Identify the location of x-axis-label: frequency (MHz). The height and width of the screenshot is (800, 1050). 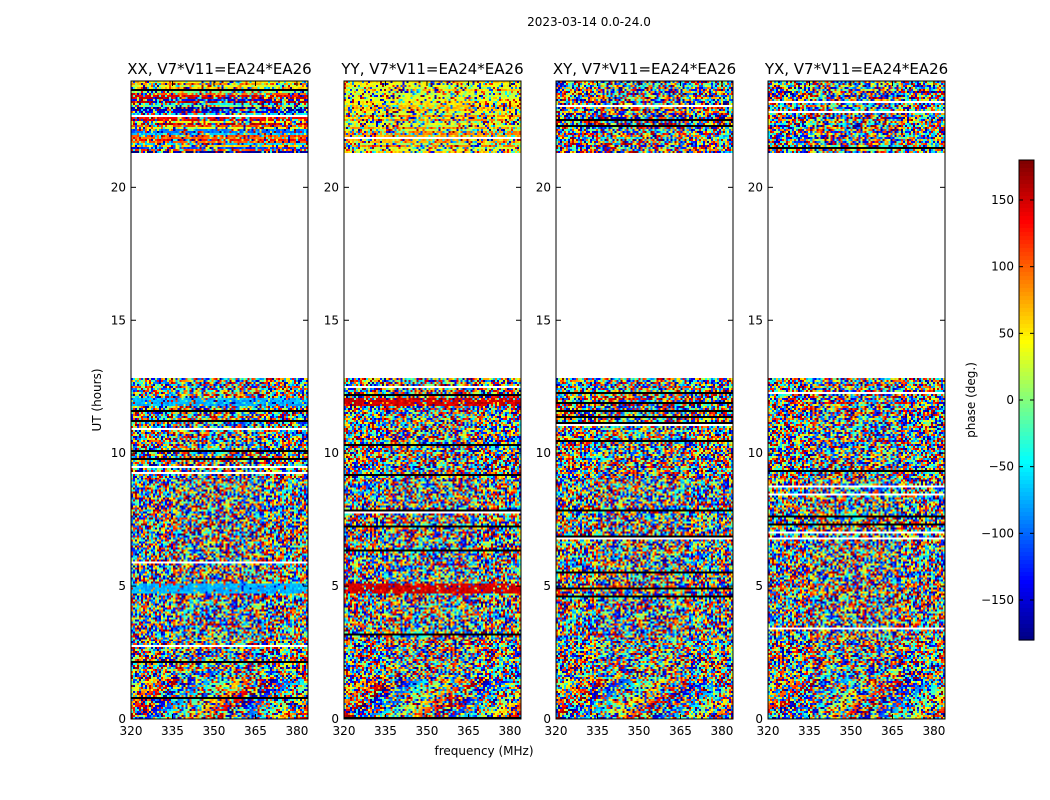
(483, 751).